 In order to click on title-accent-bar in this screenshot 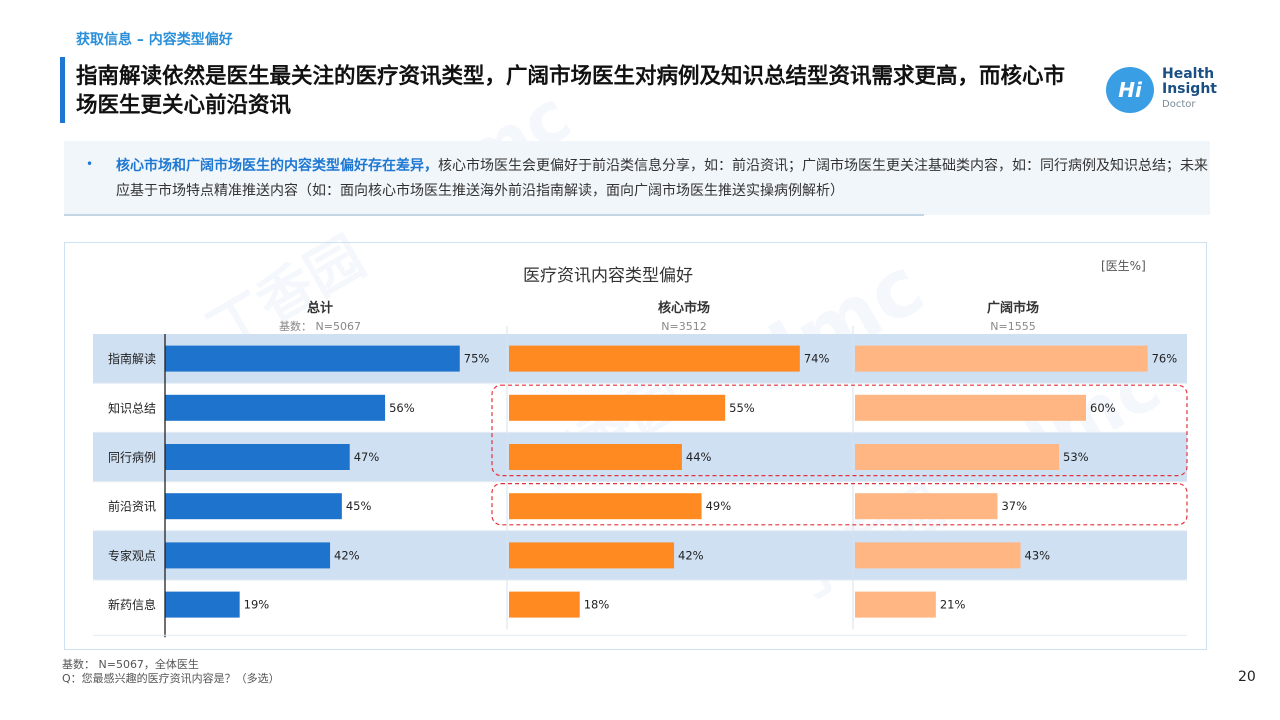, I will do `click(62, 90)`.